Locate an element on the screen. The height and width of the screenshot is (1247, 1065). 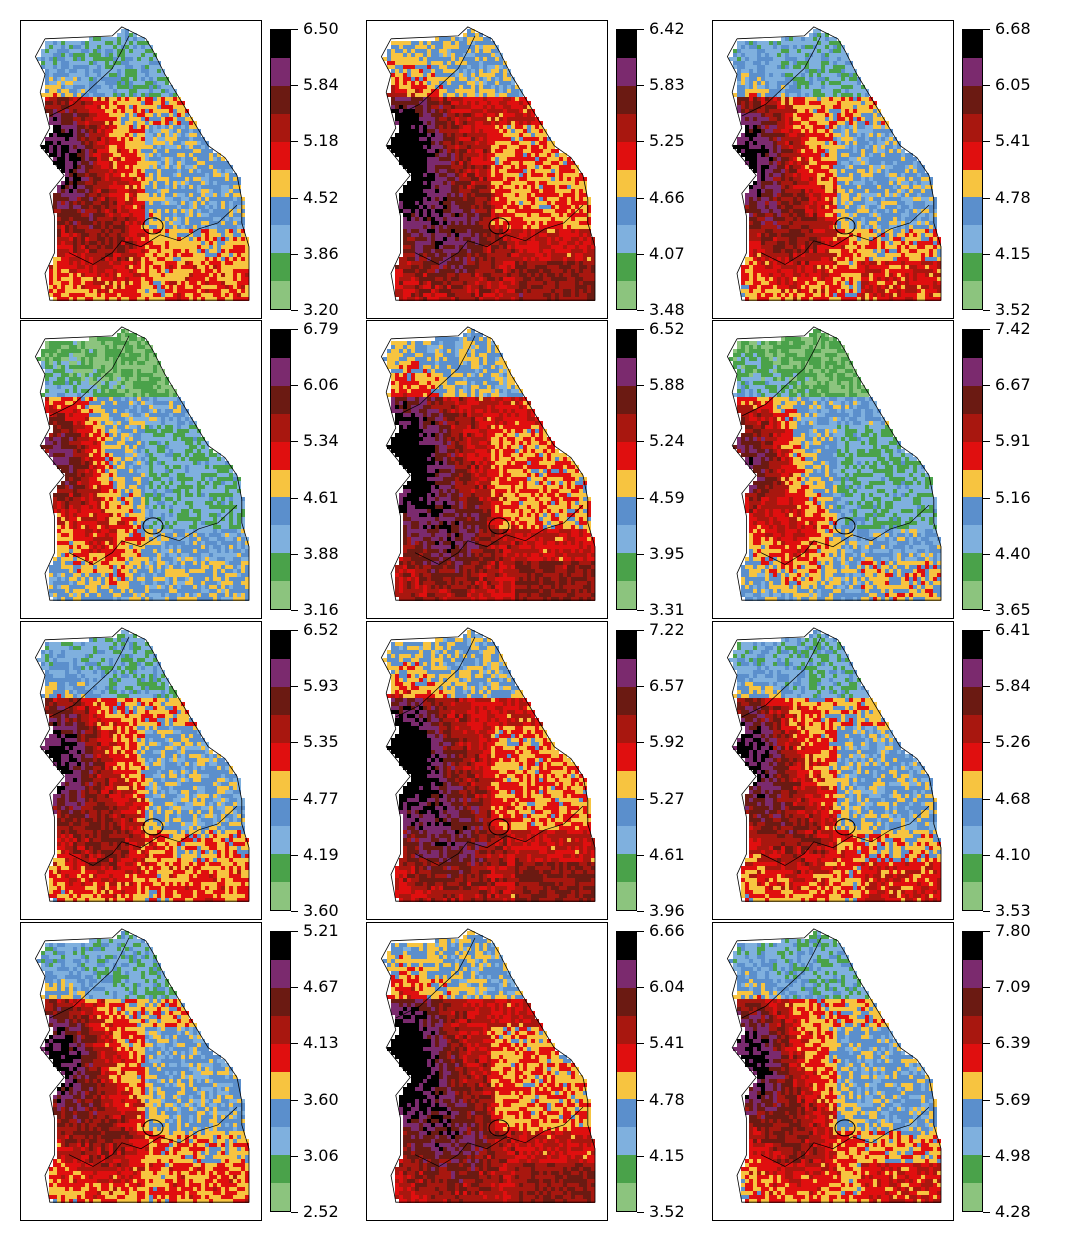
colorbar-tick-label: 3.95 is located at coordinates (667, 553).